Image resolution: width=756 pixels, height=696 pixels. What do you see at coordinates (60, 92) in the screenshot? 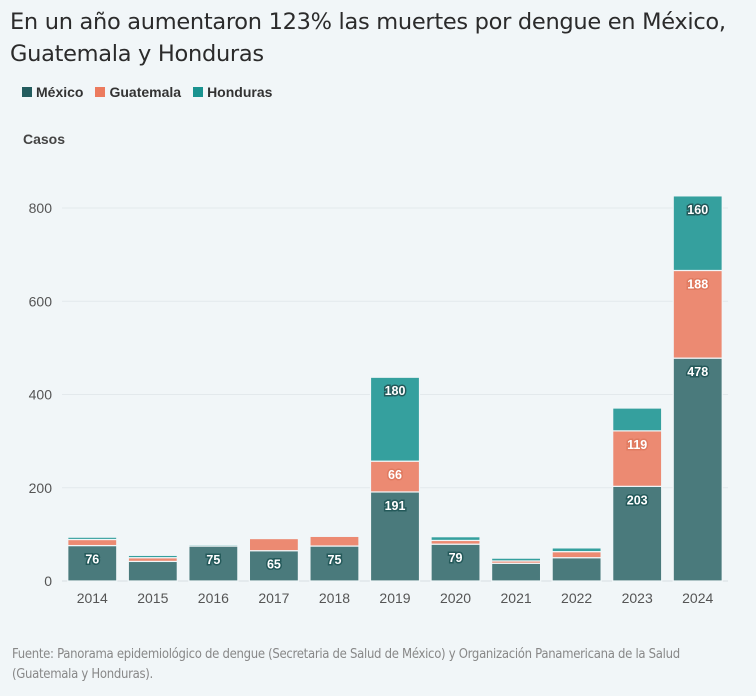
I see `legend-label-mexico: México` at bounding box center [60, 92].